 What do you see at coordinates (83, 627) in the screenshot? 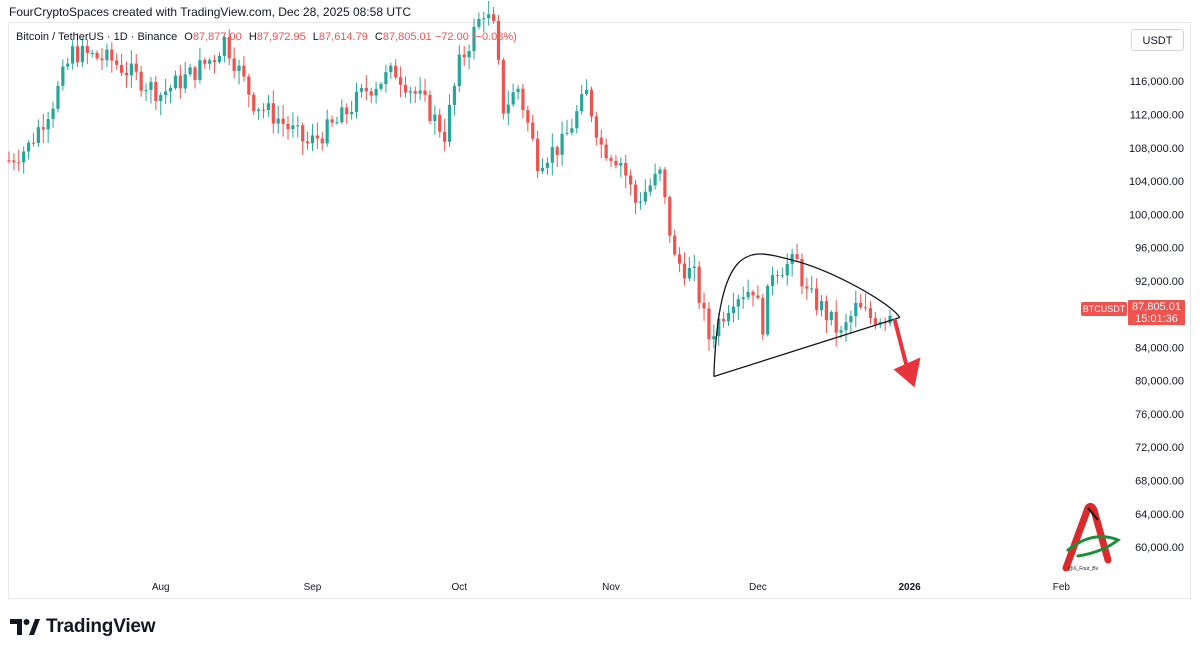
I see `tradingview-footer: TradingView` at bounding box center [83, 627].